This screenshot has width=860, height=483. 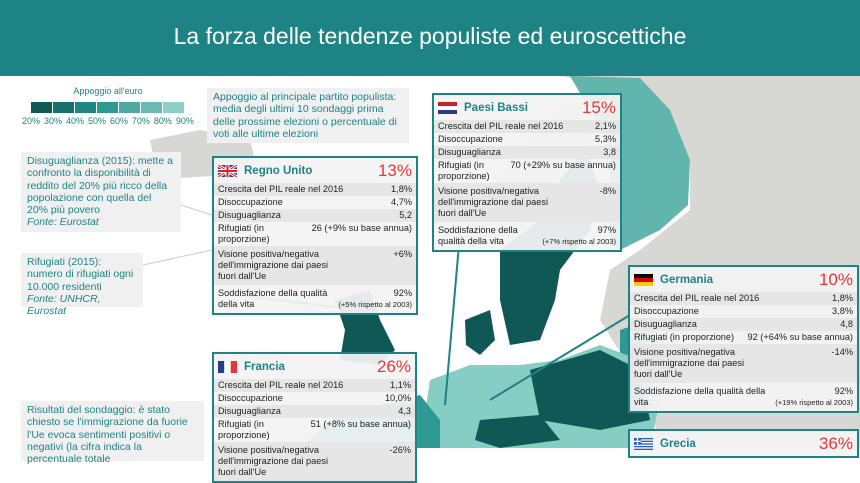 What do you see at coordinates (278, 170) in the screenshot?
I see `country-name: Regno Unito` at bounding box center [278, 170].